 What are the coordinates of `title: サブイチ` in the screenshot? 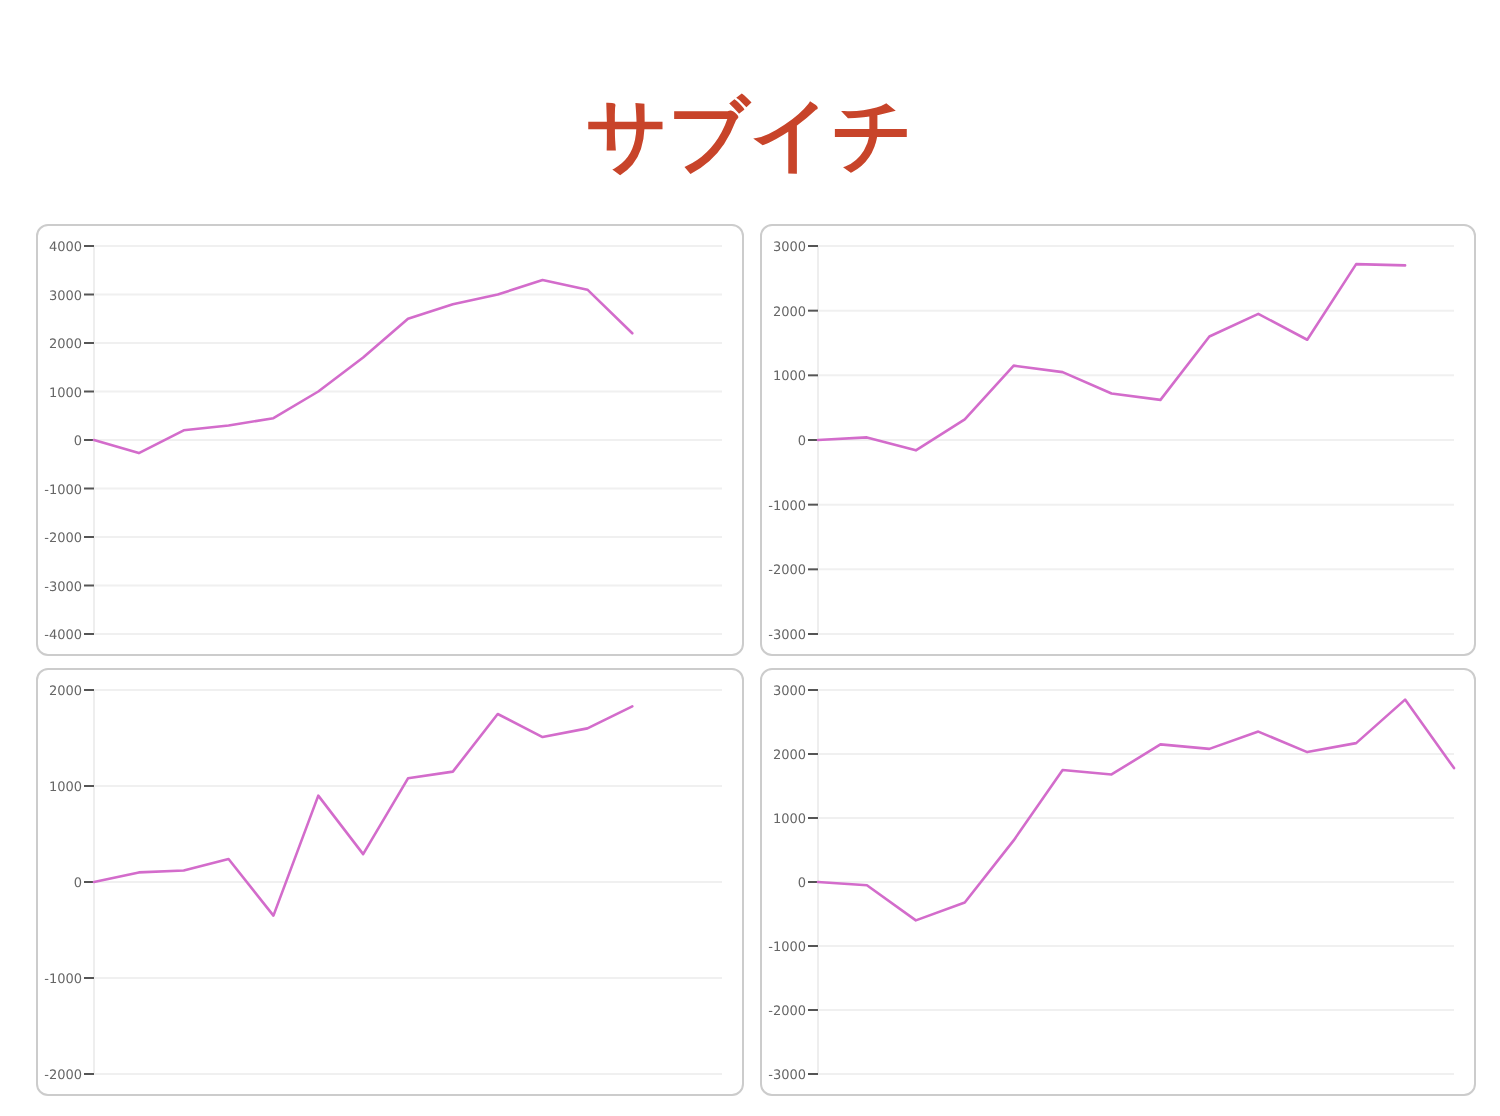 It's located at (750, 136).